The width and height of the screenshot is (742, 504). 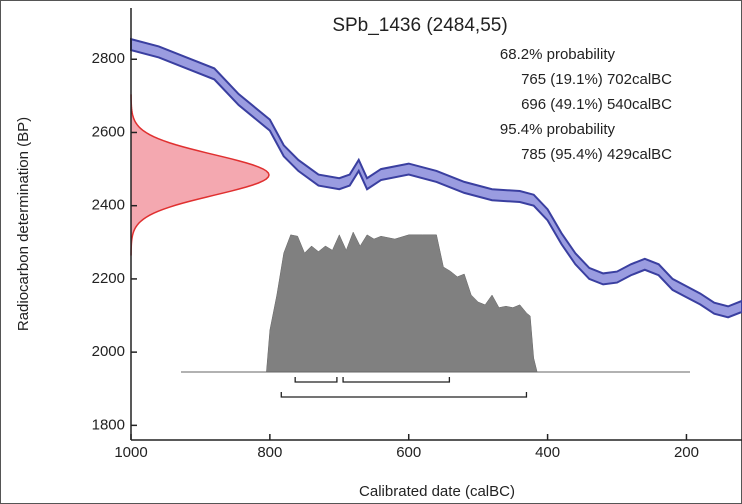 I want to click on x-tick-label: 800, so click(x=269, y=452).